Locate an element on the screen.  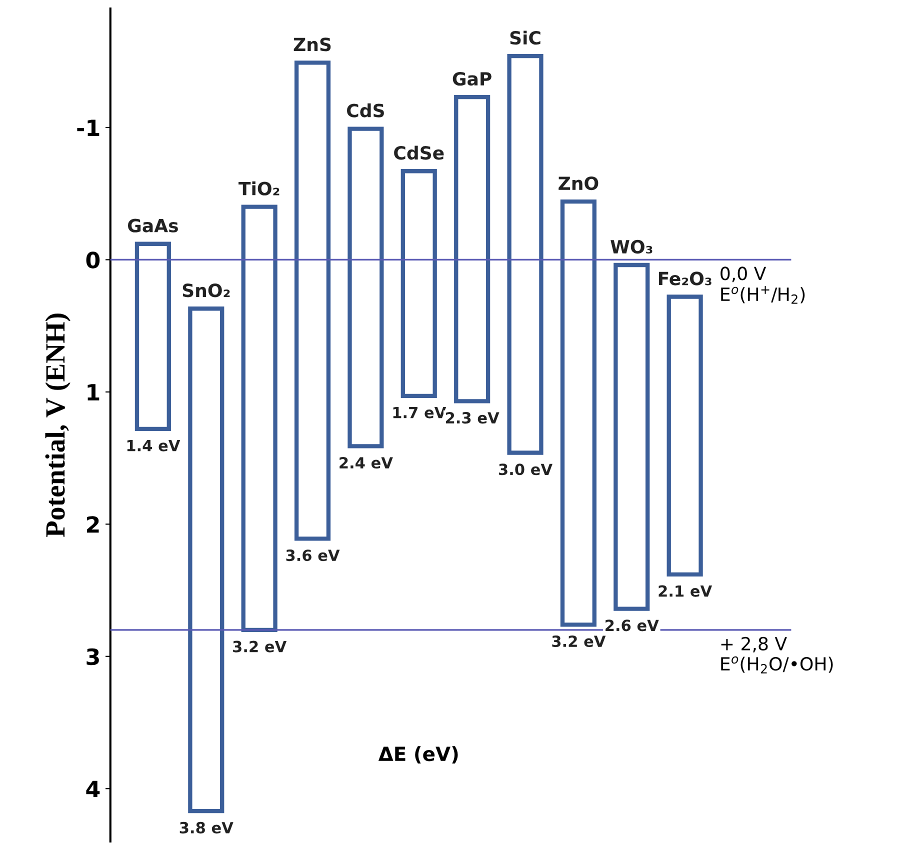
x-tick-label: CdS is located at coordinates (365, 110).